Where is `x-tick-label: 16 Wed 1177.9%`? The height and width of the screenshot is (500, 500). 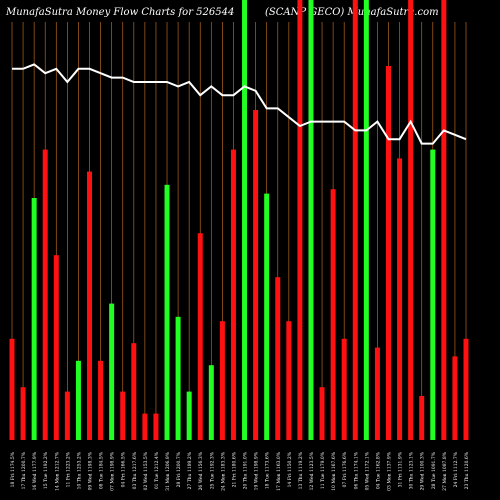 x-tick-label: 16 Wed 1177.9% is located at coordinates (35, 470).